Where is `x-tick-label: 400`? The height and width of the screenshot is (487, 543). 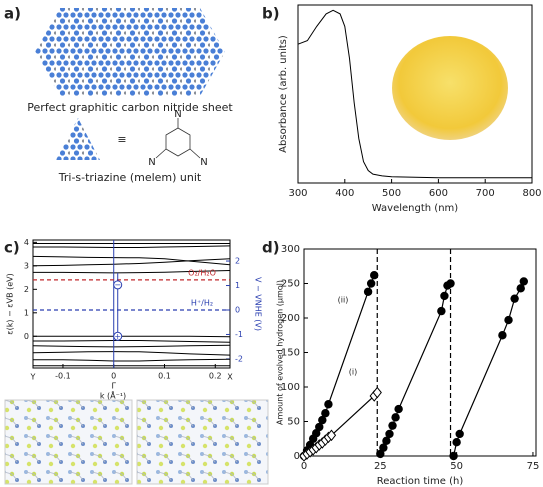
x-tick-label: 400 is located at coordinates (344, 193).